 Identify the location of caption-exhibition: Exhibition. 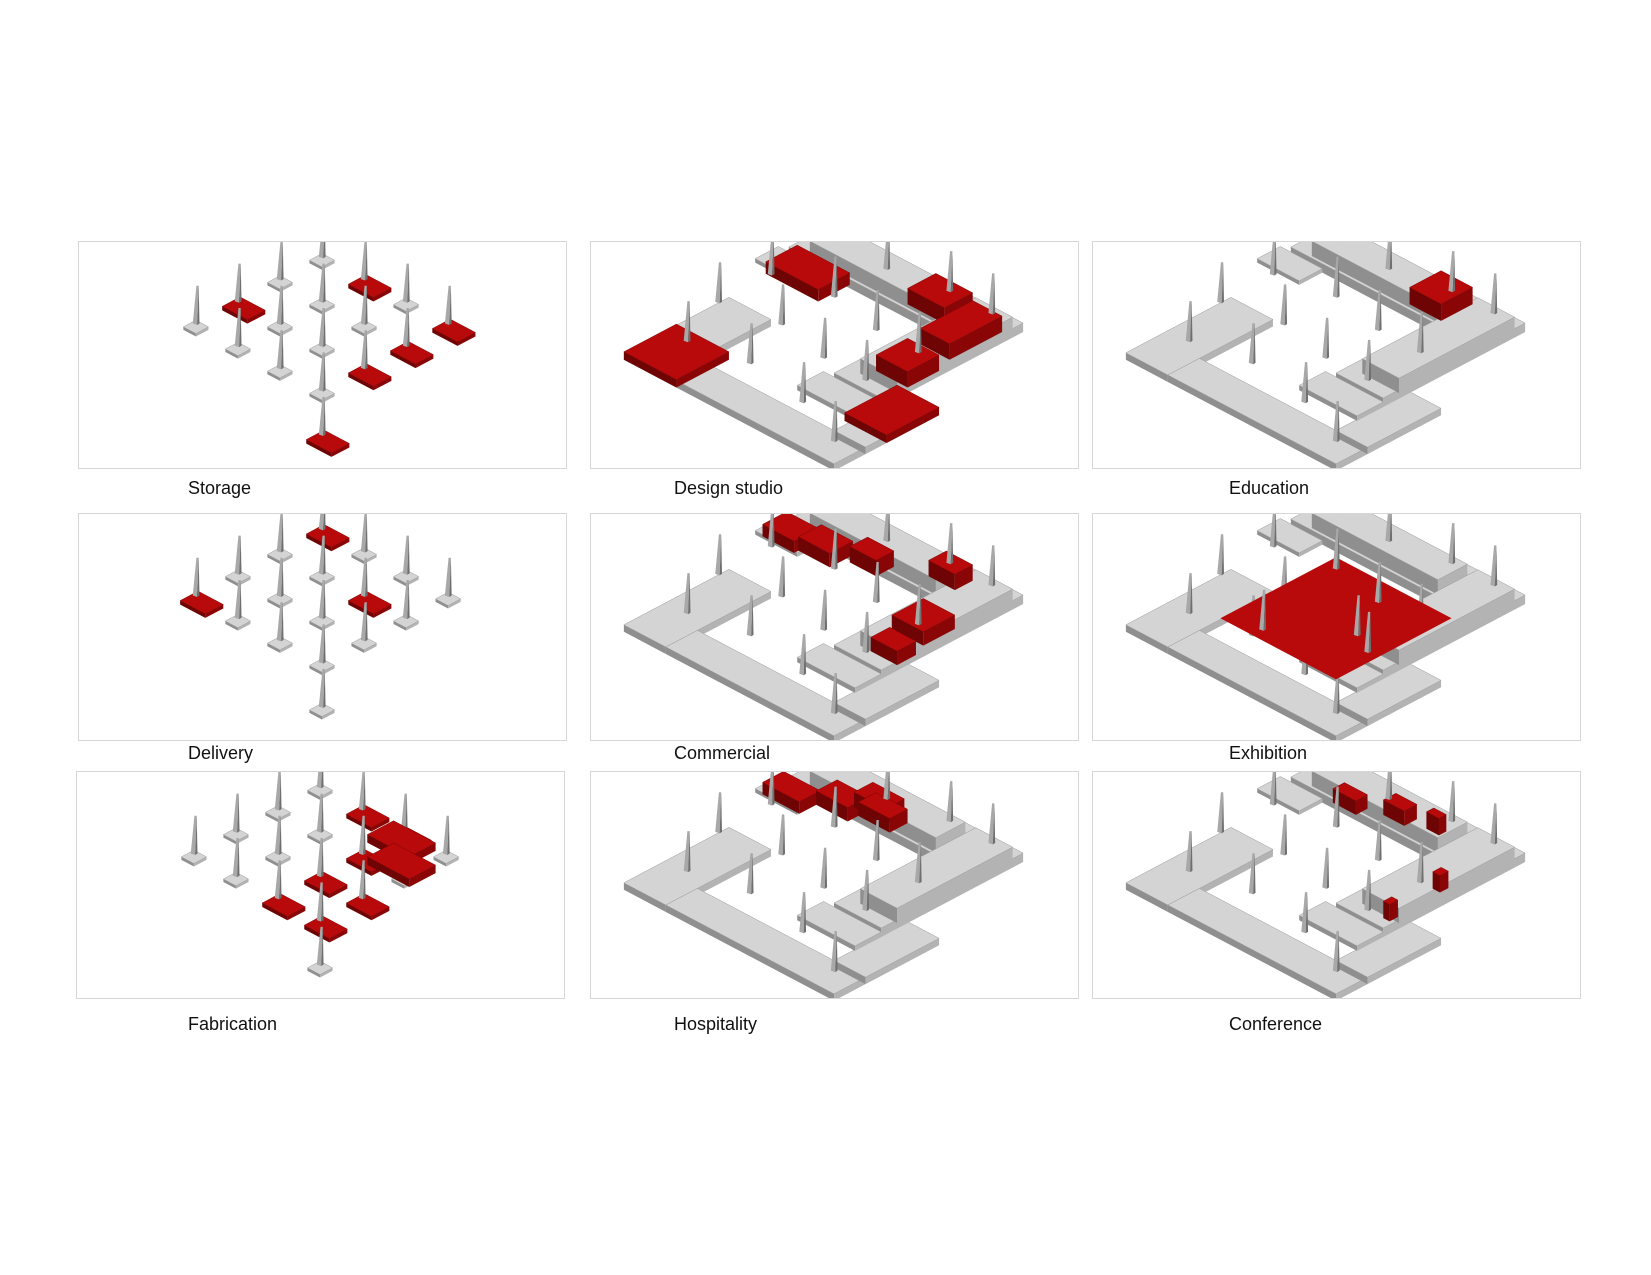
(1268, 753).